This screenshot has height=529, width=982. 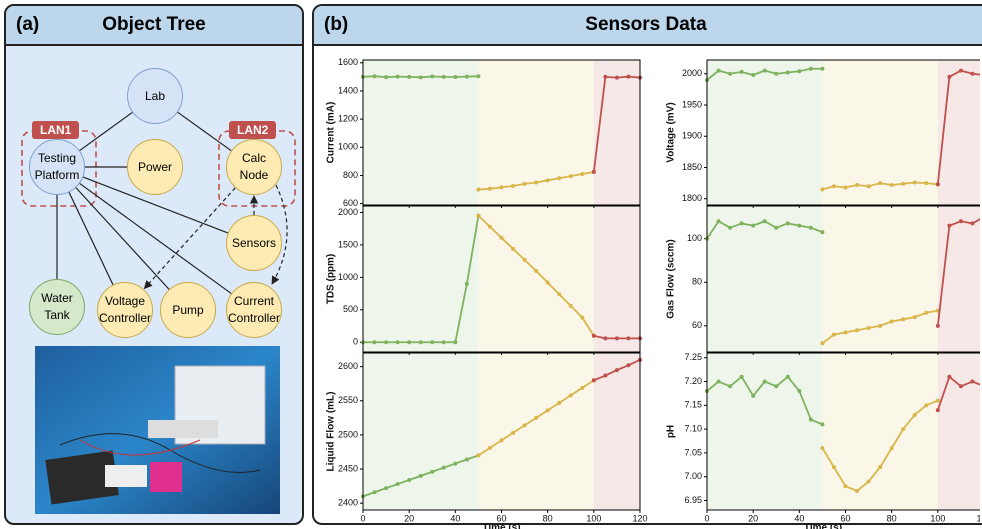 I want to click on y-tick-label: 1800, so click(x=692, y=198).